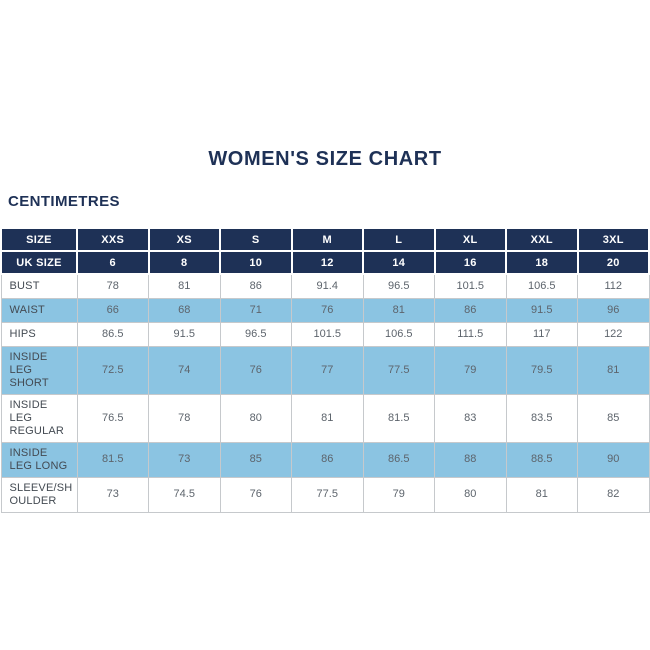  I want to click on header-row: SIZE XXS XS S M L XL XXL 3XL, so click(325, 239).